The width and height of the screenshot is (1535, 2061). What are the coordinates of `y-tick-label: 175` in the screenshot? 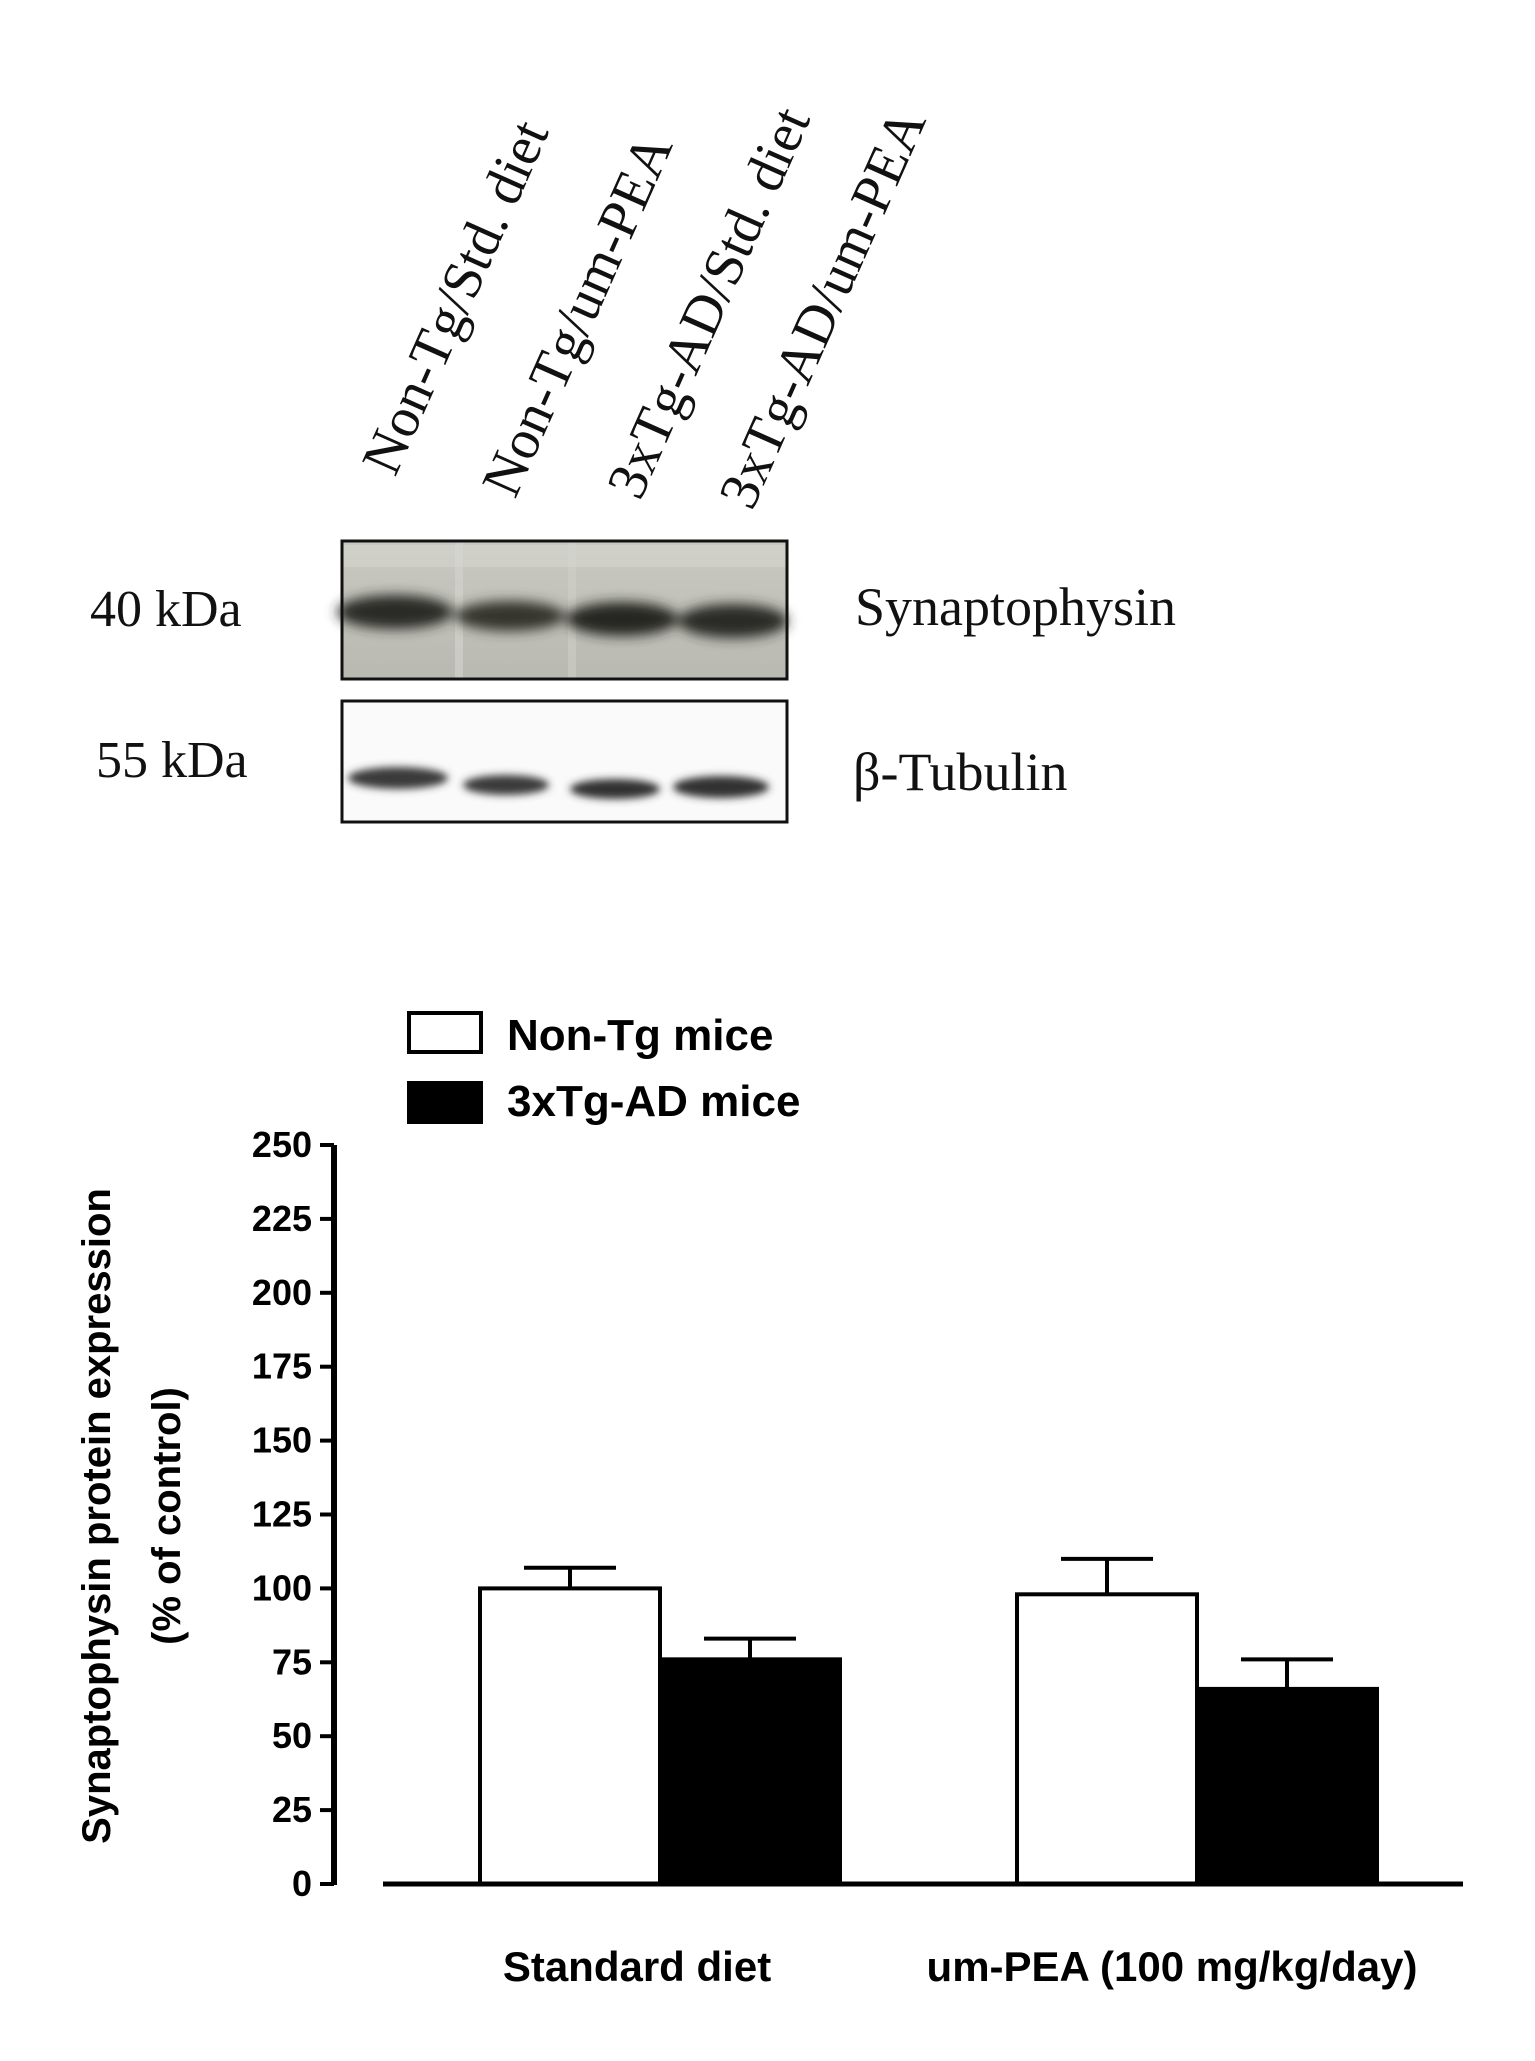 It's located at (282, 1366).